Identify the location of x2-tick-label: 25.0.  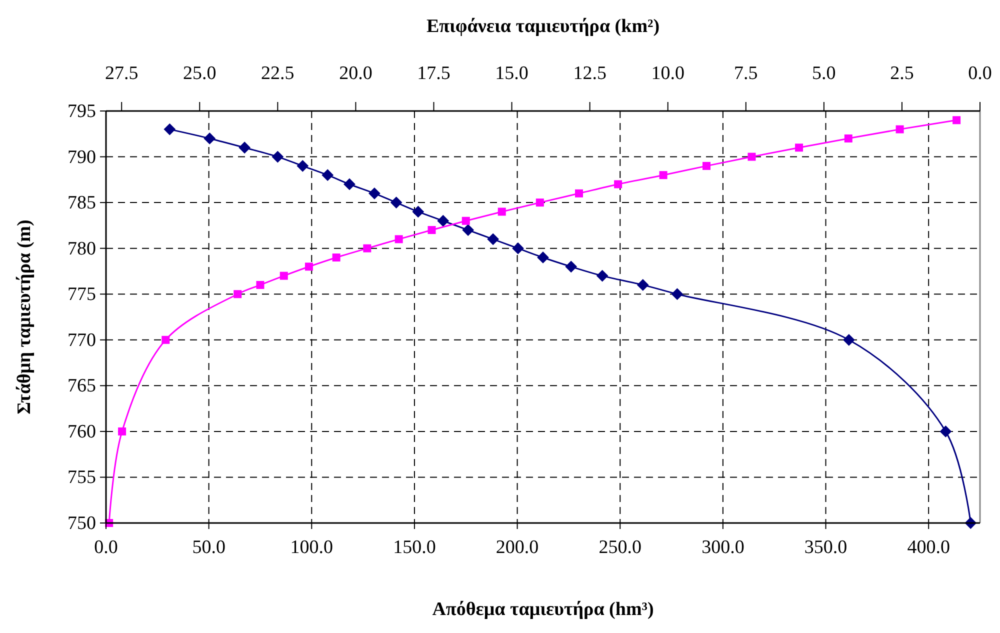
(199, 73).